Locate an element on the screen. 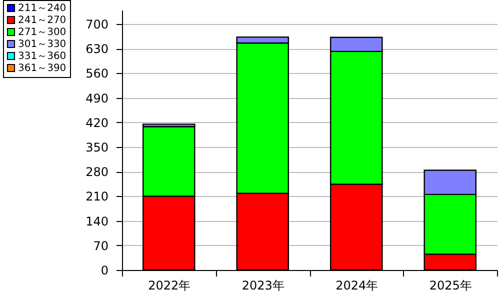 Image resolution: width=500 pixels, height=300 pixels. y-tick-label: 630 is located at coordinates (97, 49).